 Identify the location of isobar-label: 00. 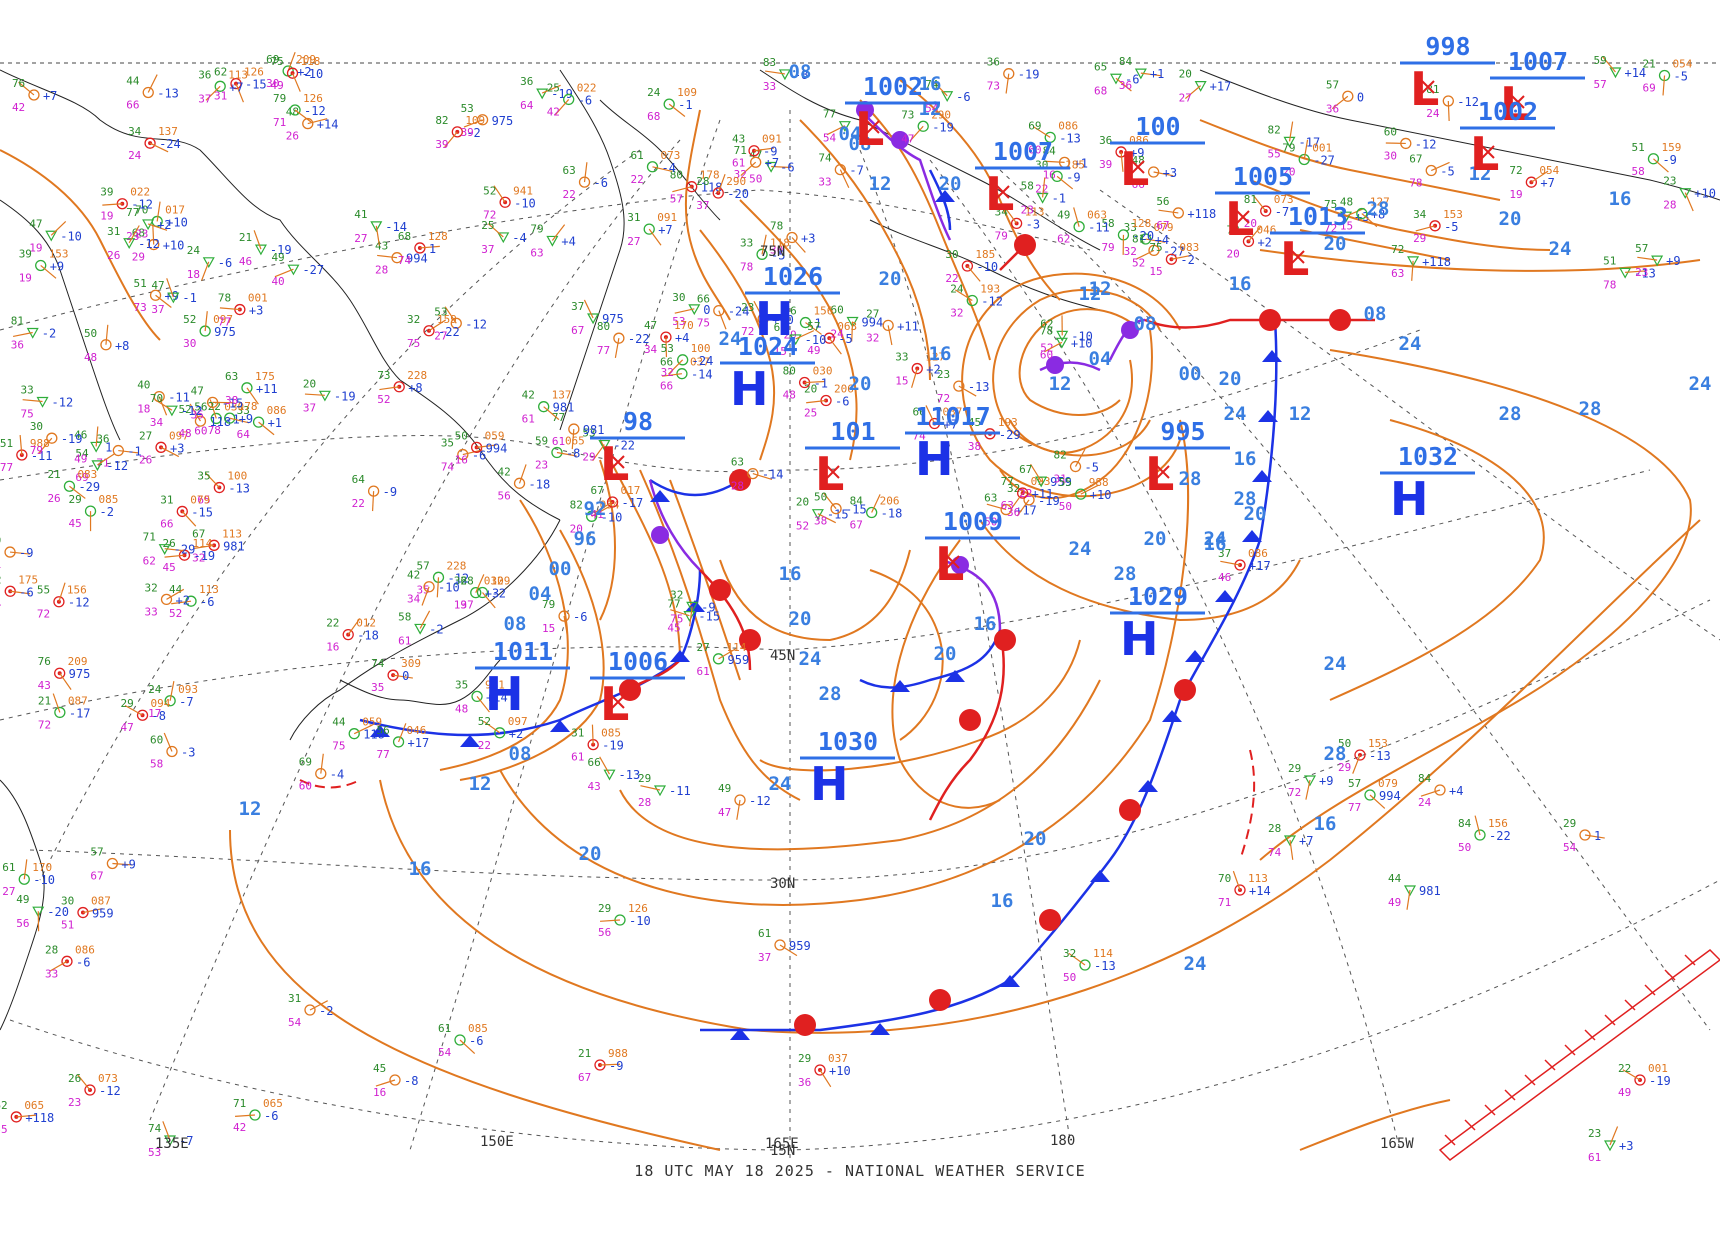
(560, 569).